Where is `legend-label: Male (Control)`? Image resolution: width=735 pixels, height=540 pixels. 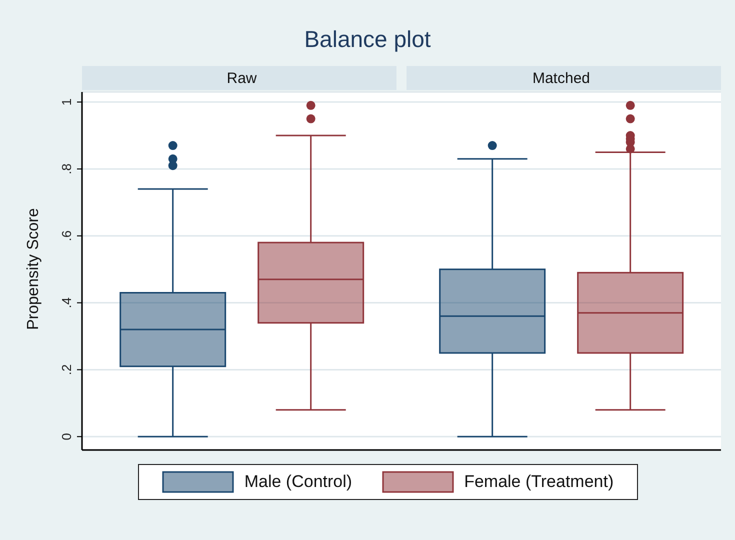
legend-label: Male (Control) is located at coordinates (298, 482).